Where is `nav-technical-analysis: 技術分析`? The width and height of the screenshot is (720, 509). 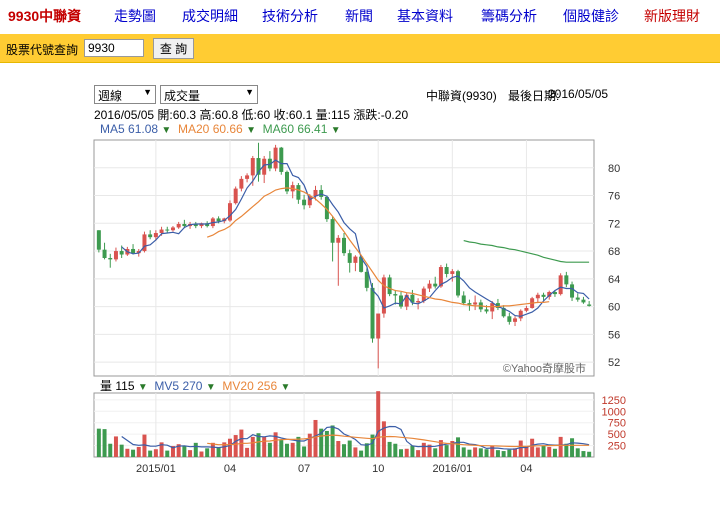
nav-technical-analysis: 技術分析 is located at coordinates (290, 16).